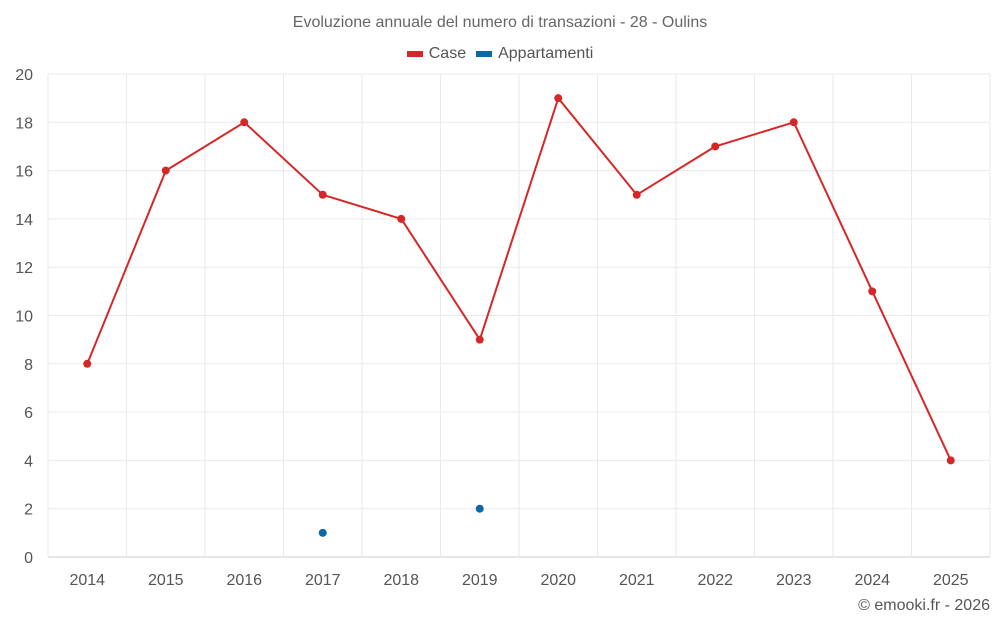  What do you see at coordinates (28, 558) in the screenshot?
I see `y-tick-label: 0` at bounding box center [28, 558].